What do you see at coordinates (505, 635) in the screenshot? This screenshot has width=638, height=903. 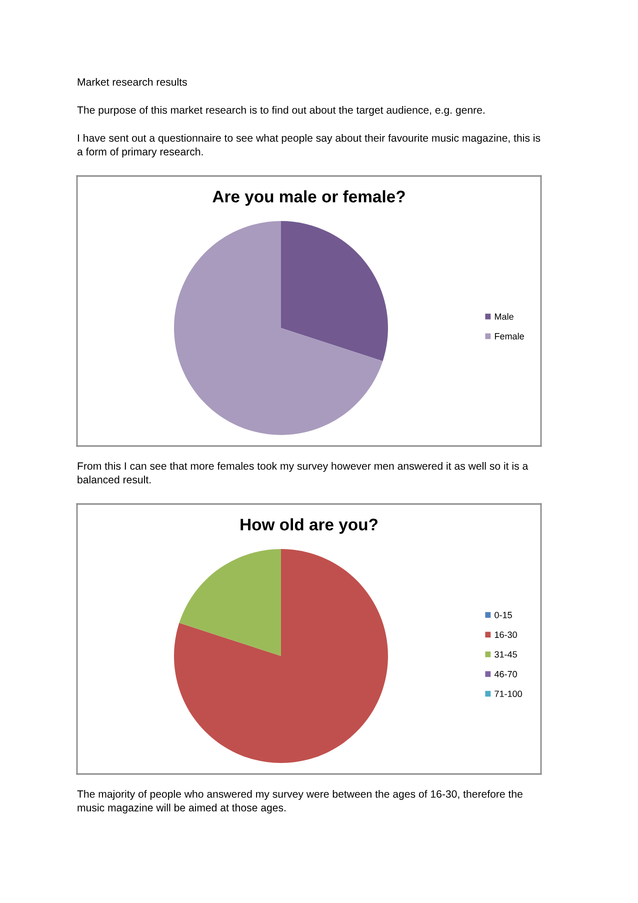 I see `legend-label: 16-30` at bounding box center [505, 635].